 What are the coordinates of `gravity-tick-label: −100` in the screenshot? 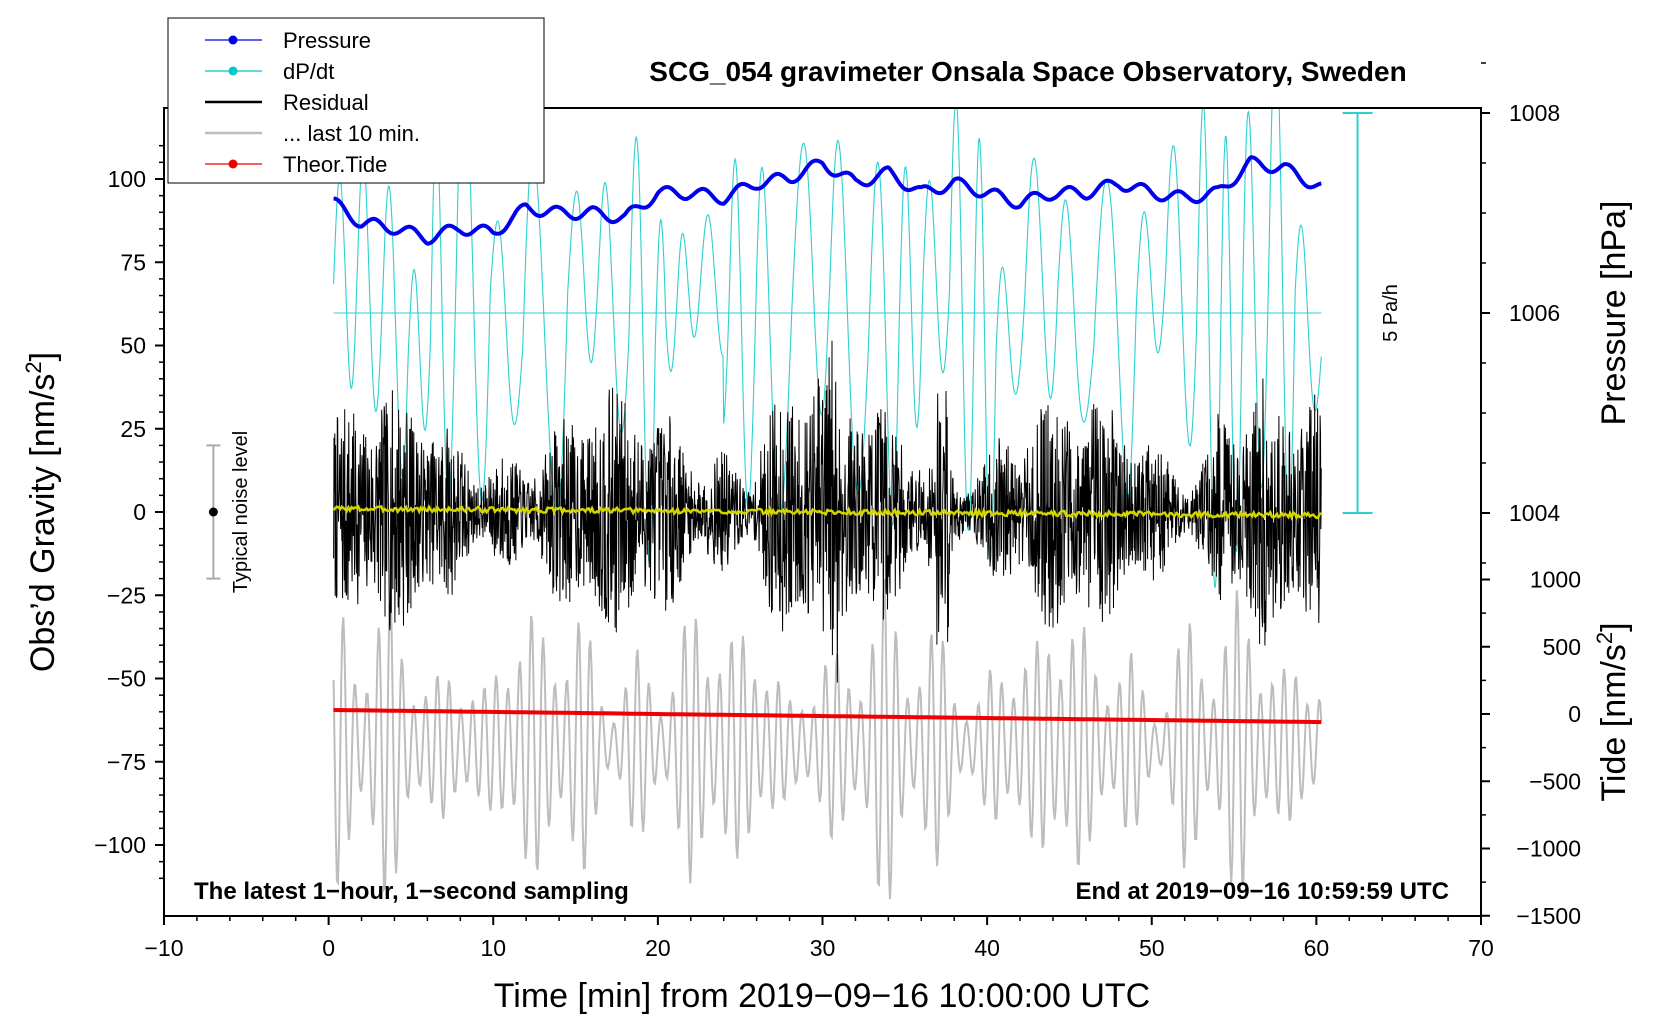 It's located at (120, 845).